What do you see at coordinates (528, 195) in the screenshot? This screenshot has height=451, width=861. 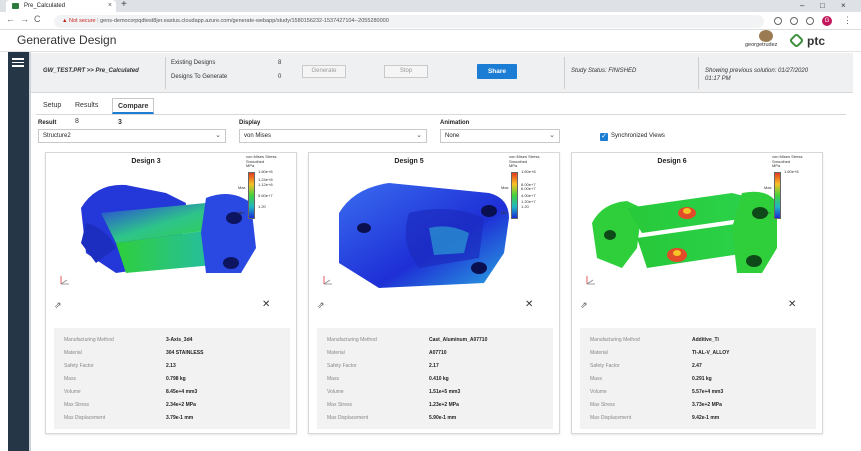 I see `legend-value: 4.00e+7` at bounding box center [528, 195].